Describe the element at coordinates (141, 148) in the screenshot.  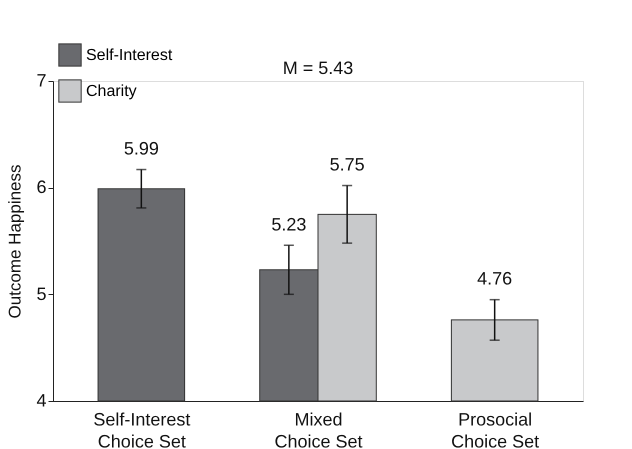
I see `data-label: 5.99` at that location.